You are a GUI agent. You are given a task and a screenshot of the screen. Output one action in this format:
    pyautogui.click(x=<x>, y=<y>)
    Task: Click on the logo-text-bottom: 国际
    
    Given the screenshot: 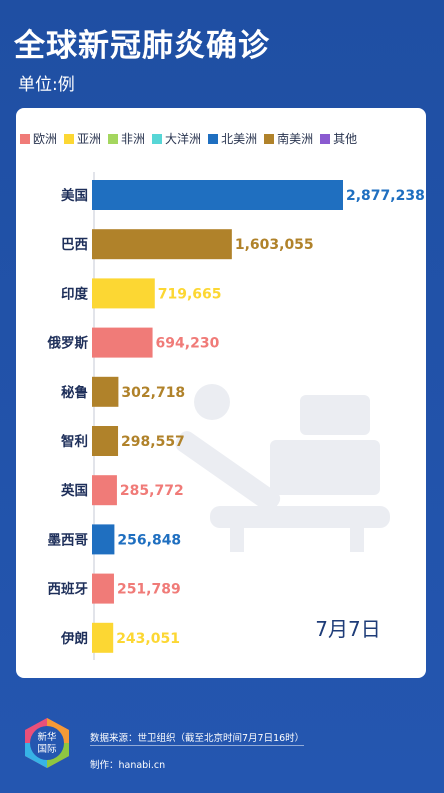 What is the action you would take?
    pyautogui.click(x=47, y=749)
    